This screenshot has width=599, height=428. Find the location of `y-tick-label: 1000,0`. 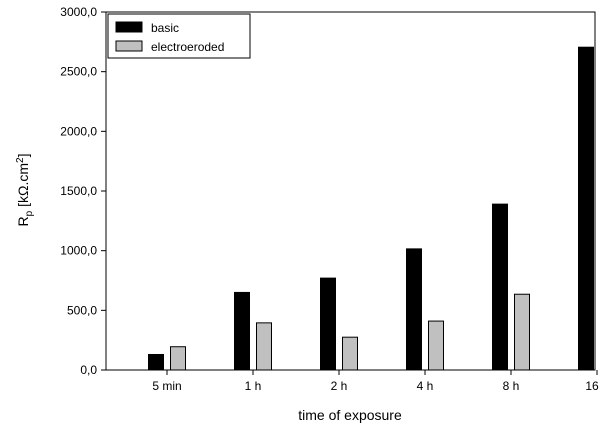

y-tick-label: 1000,0 is located at coordinates (78, 251).